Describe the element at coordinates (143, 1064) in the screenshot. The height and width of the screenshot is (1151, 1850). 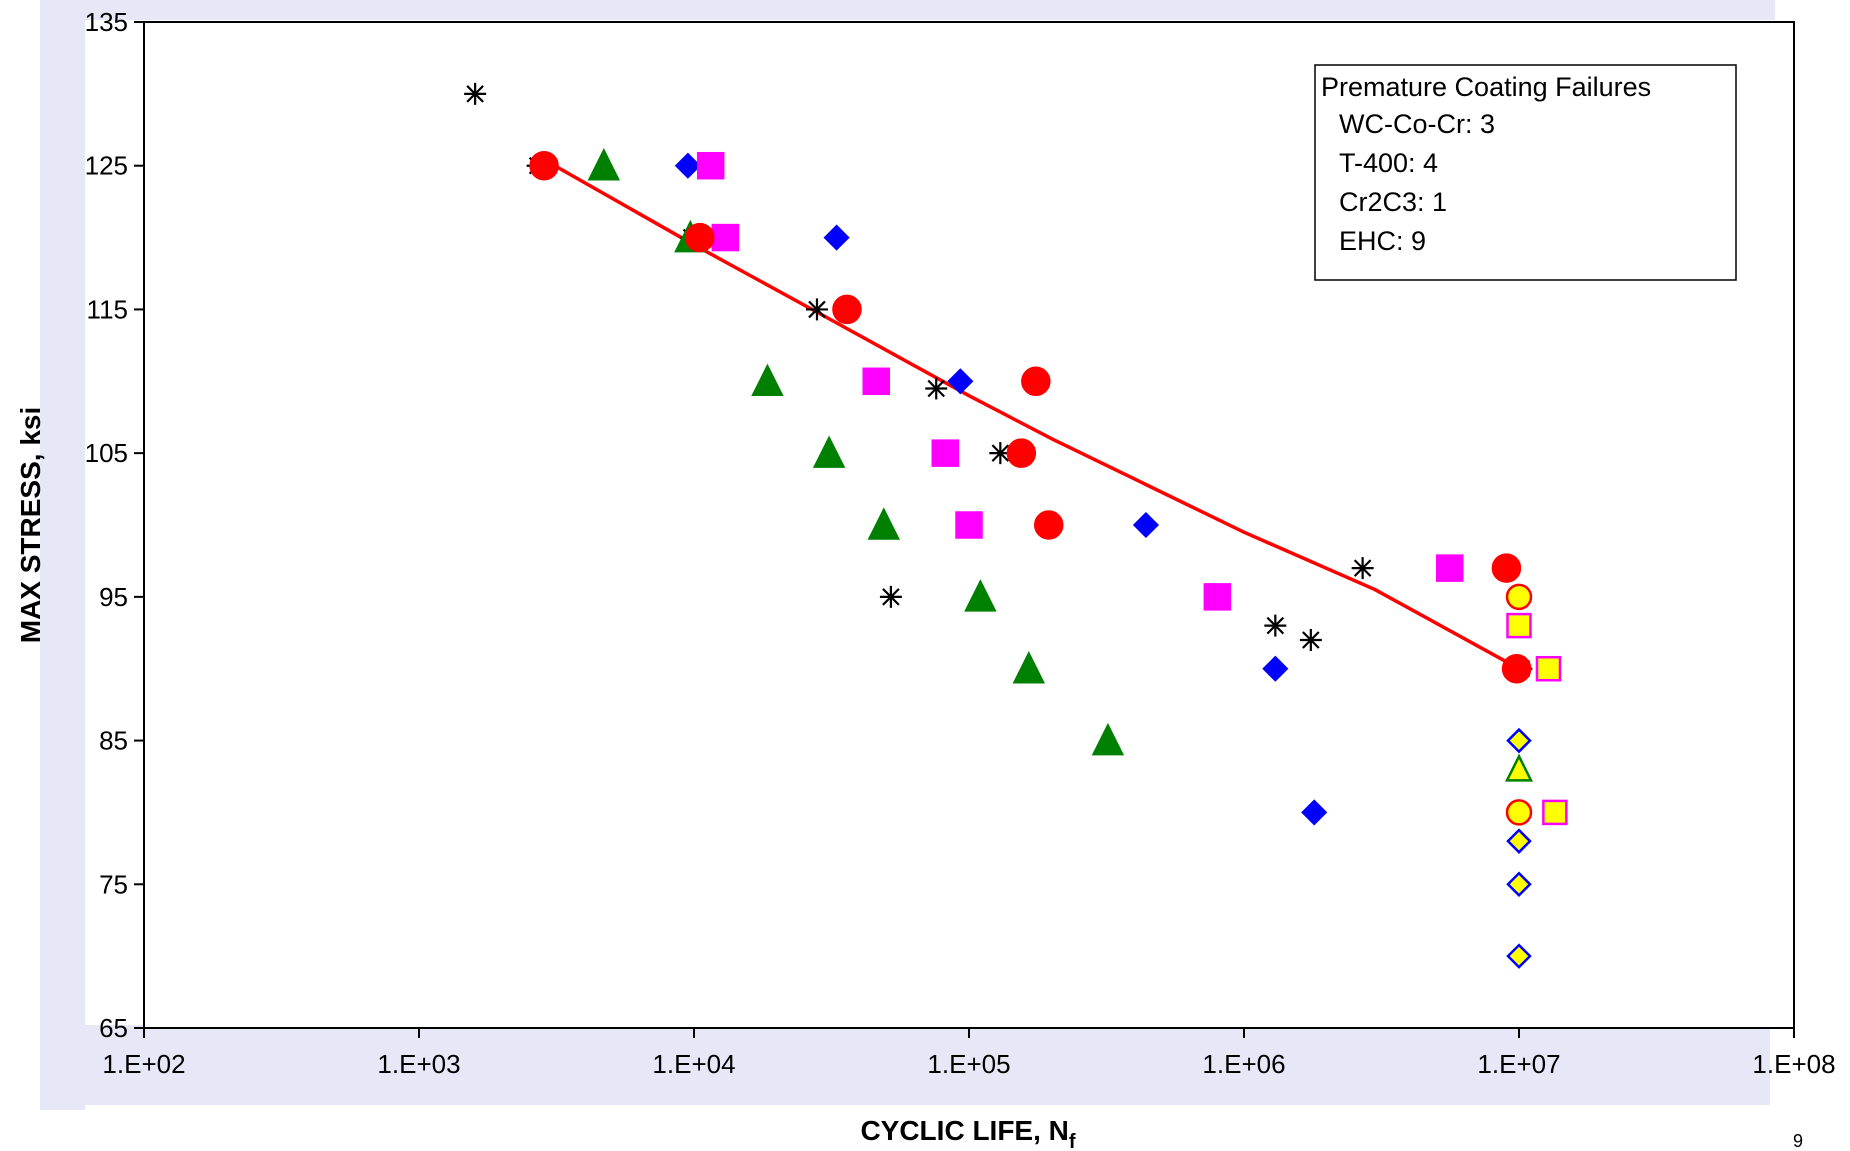
I see `x-tick-label: 1.E+02` at that location.